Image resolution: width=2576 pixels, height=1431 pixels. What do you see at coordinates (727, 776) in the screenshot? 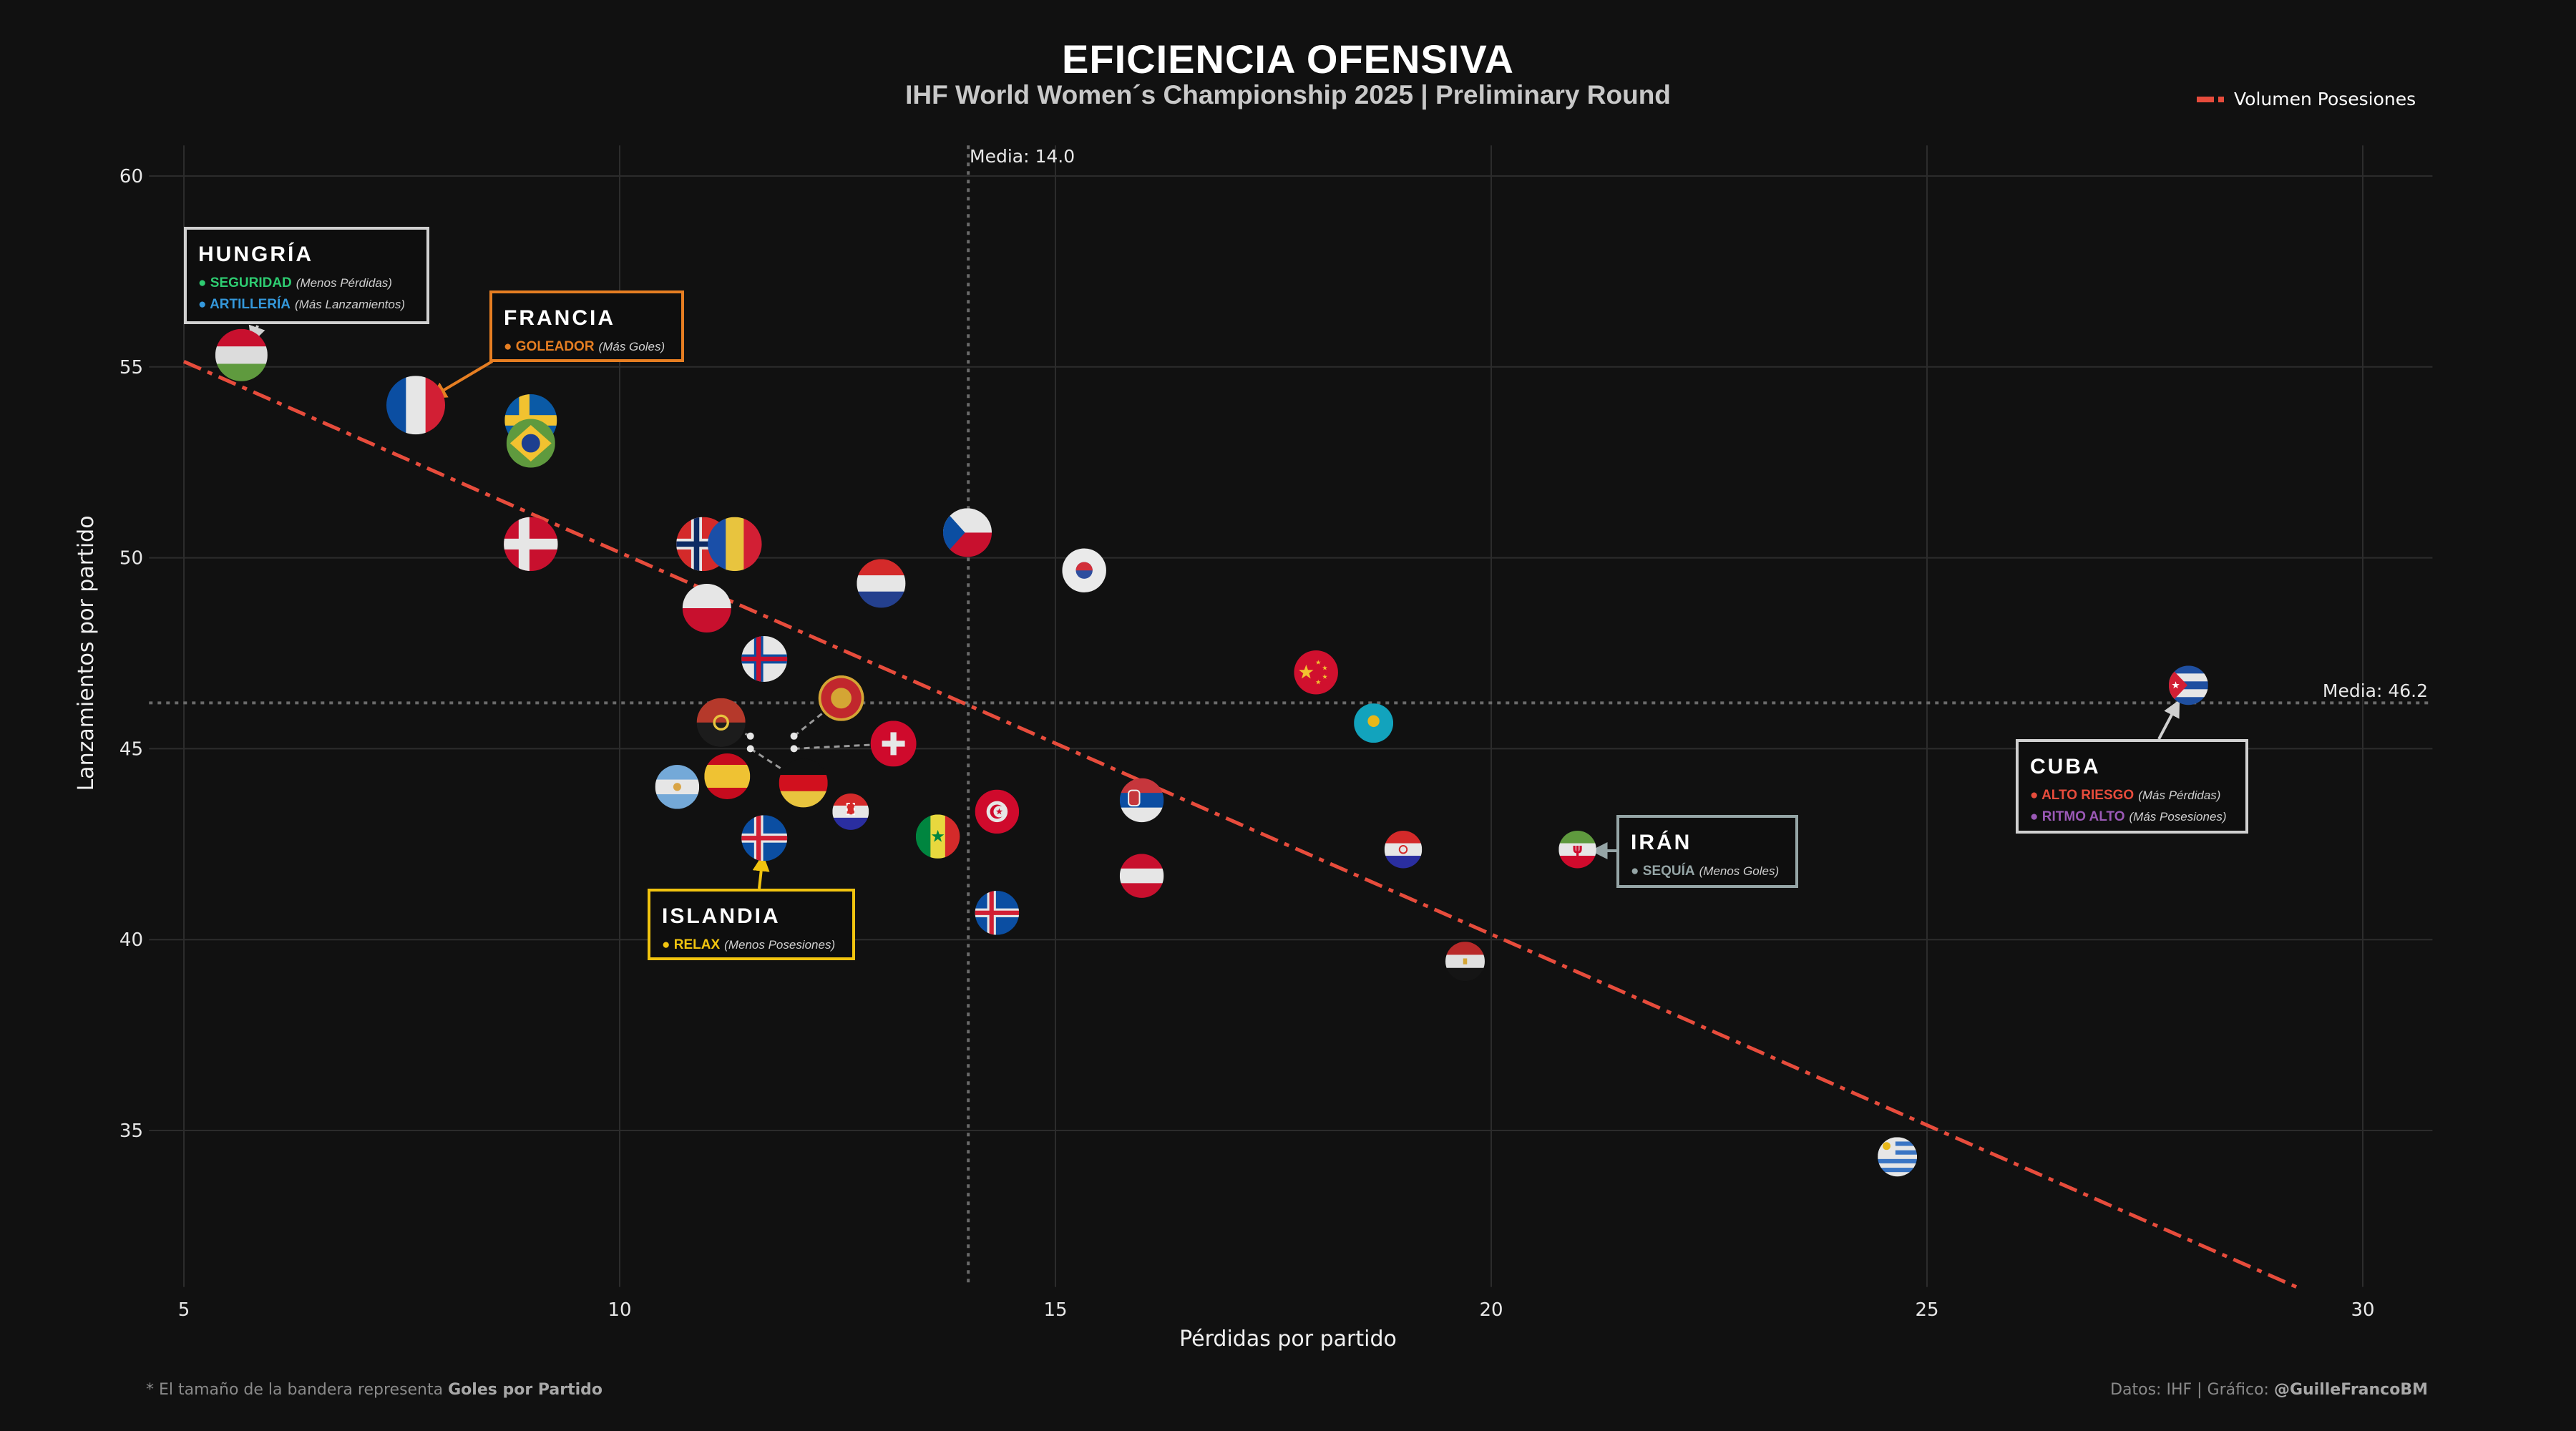
I see `flag-es-icon` at bounding box center [727, 776].